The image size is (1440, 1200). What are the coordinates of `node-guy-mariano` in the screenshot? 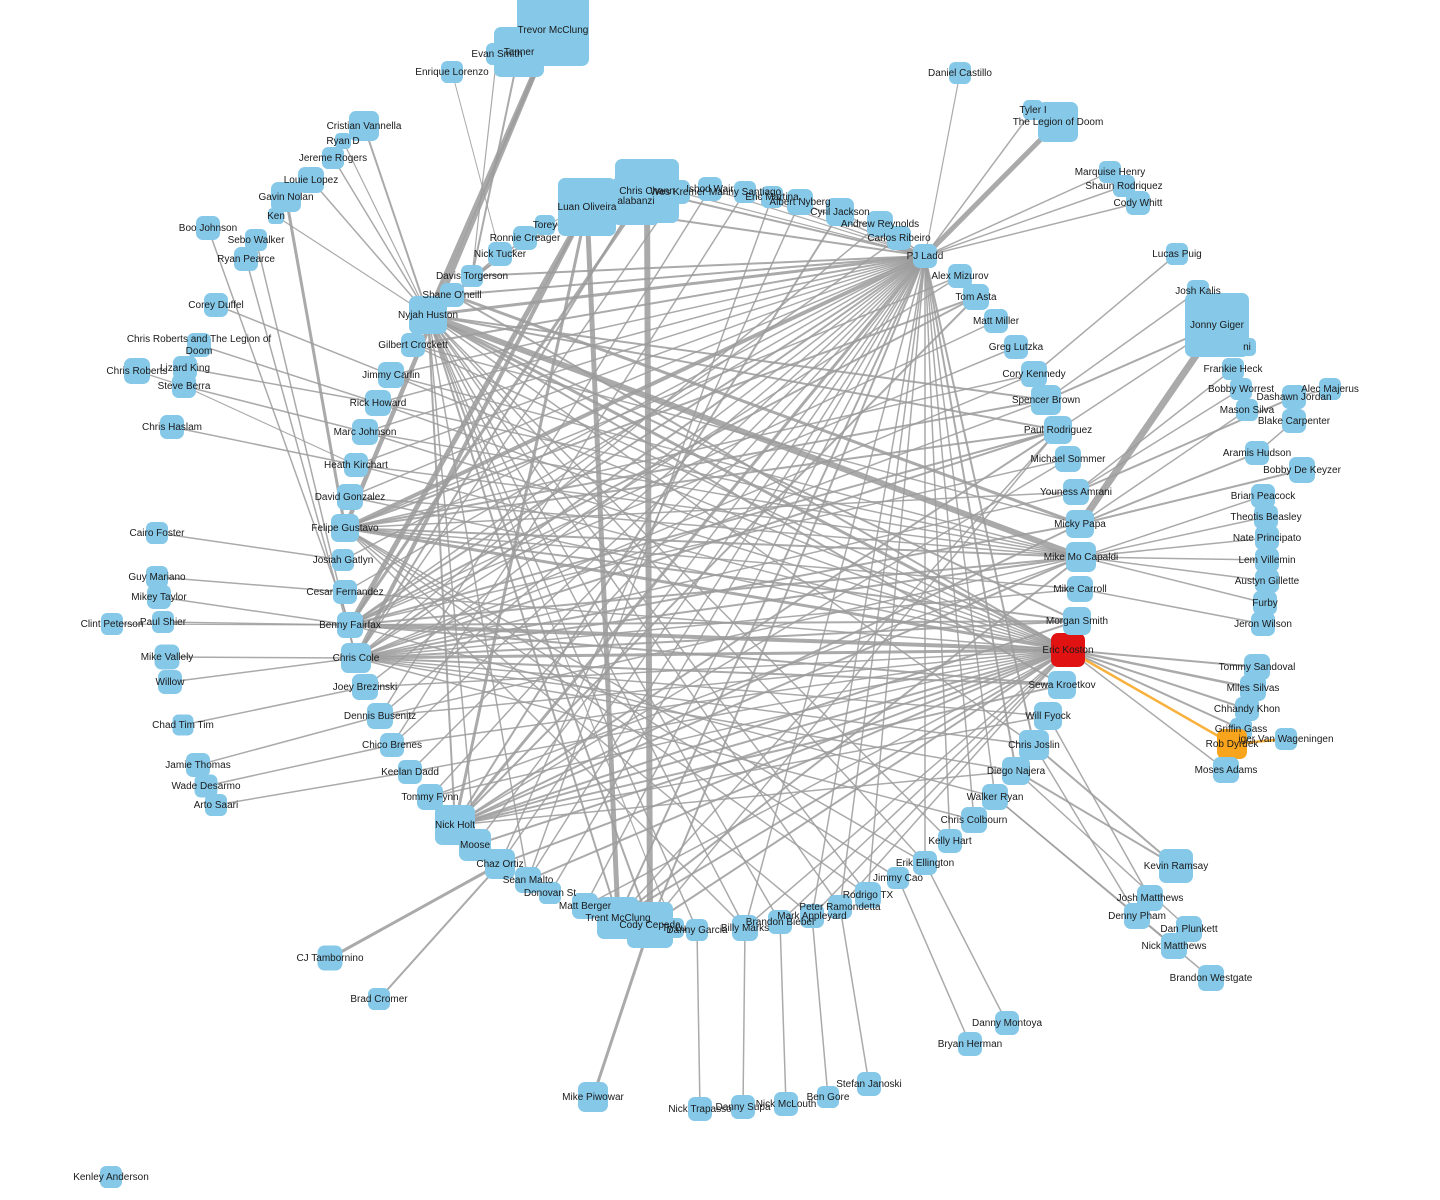 It's located at (157, 577).